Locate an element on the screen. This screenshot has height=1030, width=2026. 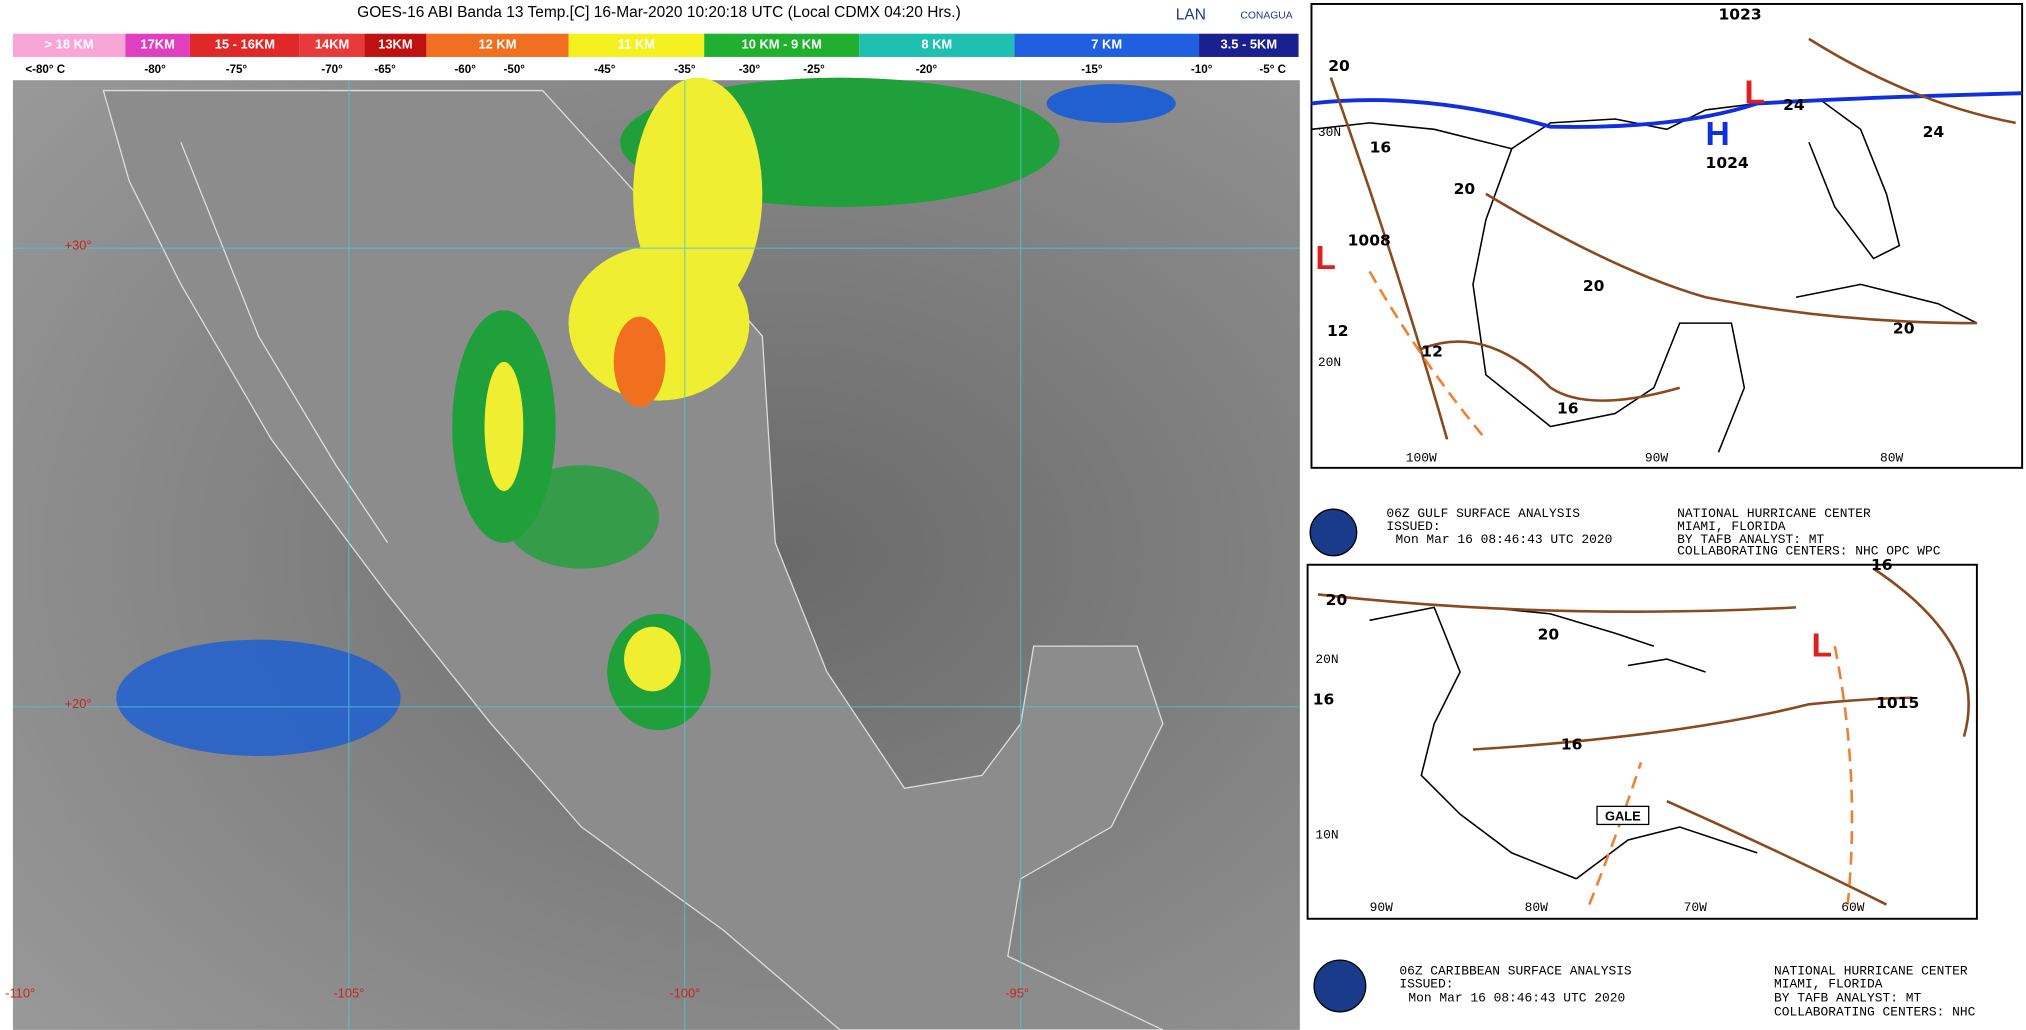
temp-label: -5° C is located at coordinates (1272, 69).